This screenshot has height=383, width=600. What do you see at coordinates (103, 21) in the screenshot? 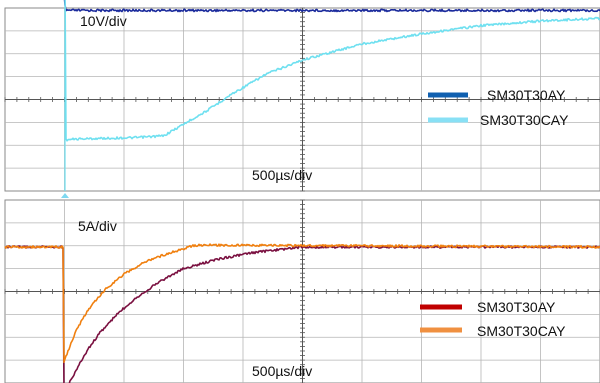
I see `voltage-scale-label: 10V/div` at bounding box center [103, 21].